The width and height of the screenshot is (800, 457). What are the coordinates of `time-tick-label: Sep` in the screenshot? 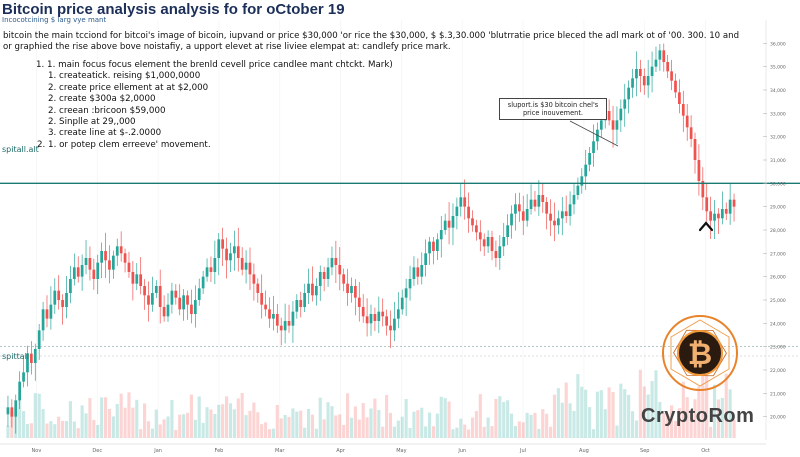 It's located at (644, 451).